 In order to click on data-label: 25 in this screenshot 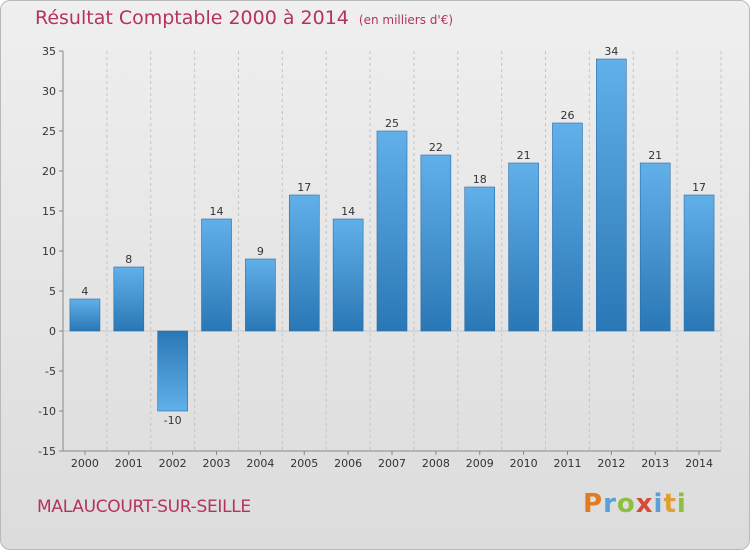, I will do `click(392, 123)`.